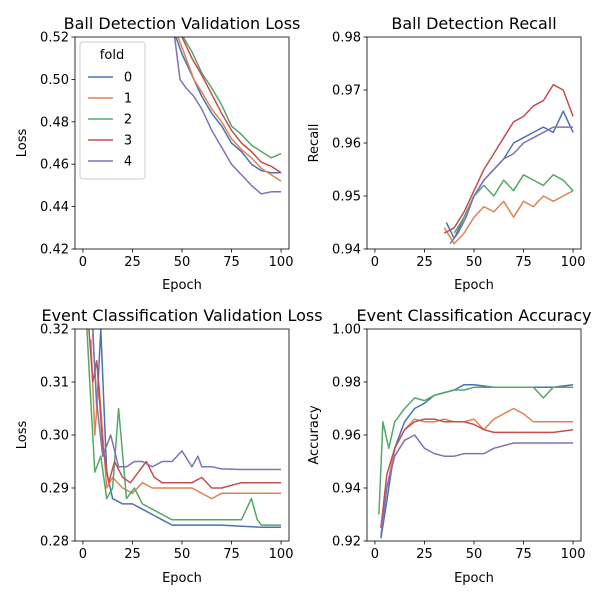 This screenshot has width=600, height=600. I want to click on legend: fold 0 1 2 3 4, so click(112, 110).